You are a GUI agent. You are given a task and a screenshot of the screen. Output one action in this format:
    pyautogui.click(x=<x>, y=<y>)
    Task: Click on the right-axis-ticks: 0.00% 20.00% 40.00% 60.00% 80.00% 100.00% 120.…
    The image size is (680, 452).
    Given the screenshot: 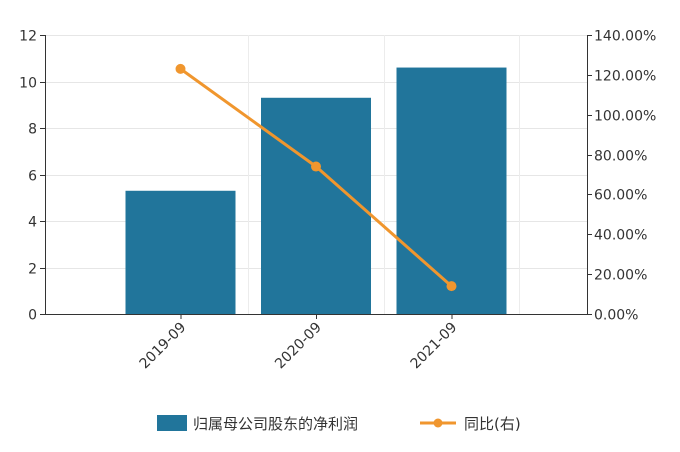 What is the action you would take?
    pyautogui.click(x=621, y=176)
    